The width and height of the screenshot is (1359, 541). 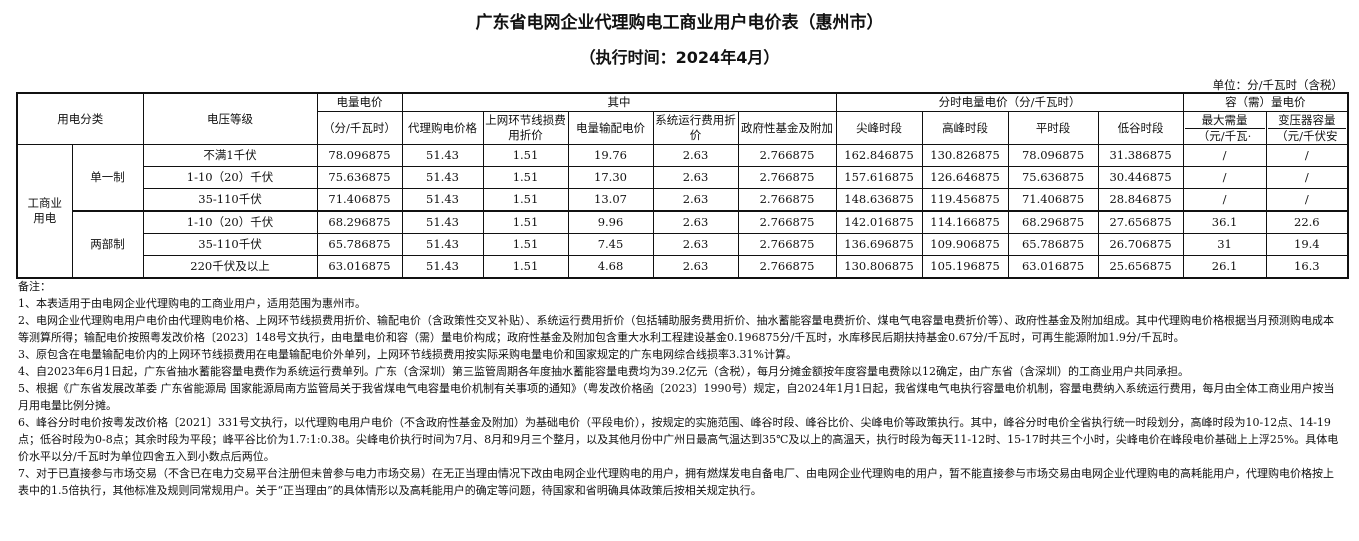 What do you see at coordinates (44, 211) in the screenshot?
I see `group-cell: 工商业用电` at bounding box center [44, 211].